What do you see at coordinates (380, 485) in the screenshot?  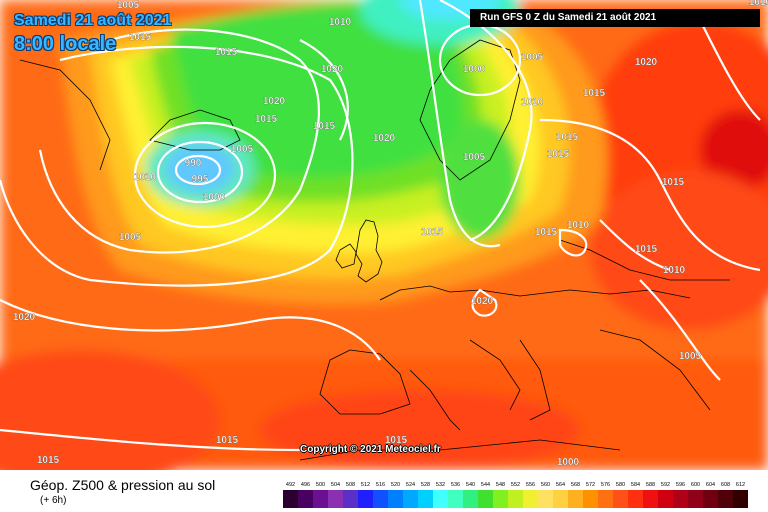 I see `legend-label: 516` at bounding box center [380, 485].